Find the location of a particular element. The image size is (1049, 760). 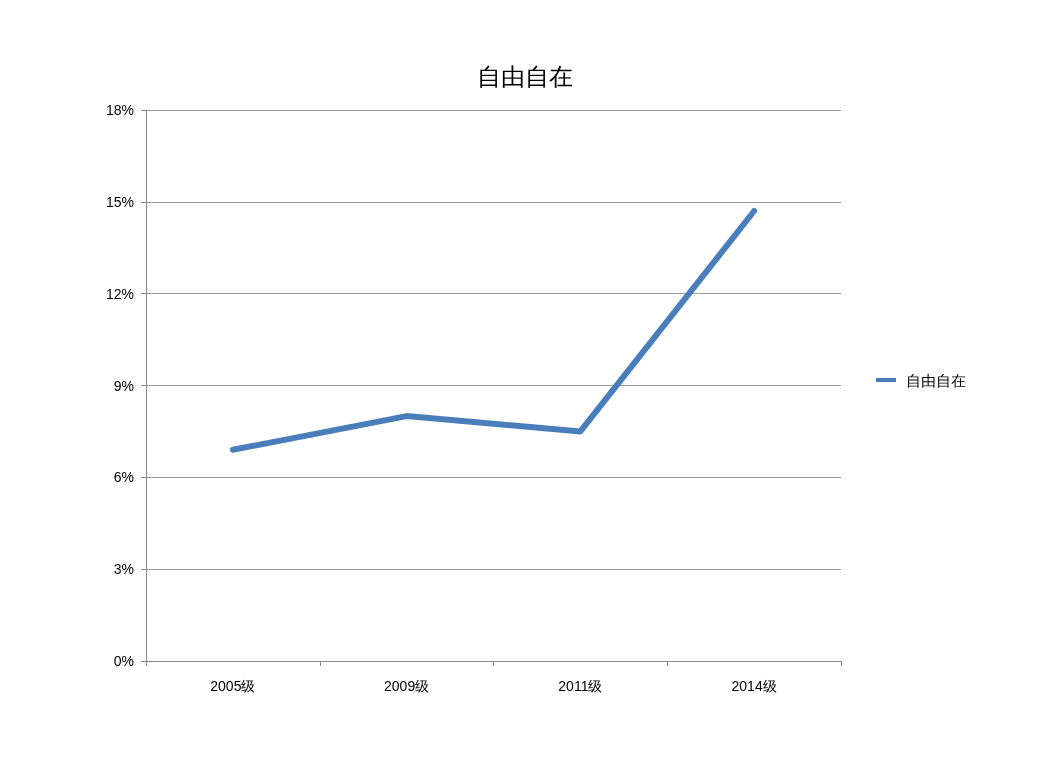

y-tick-label: 15% is located at coordinates (119, 201).